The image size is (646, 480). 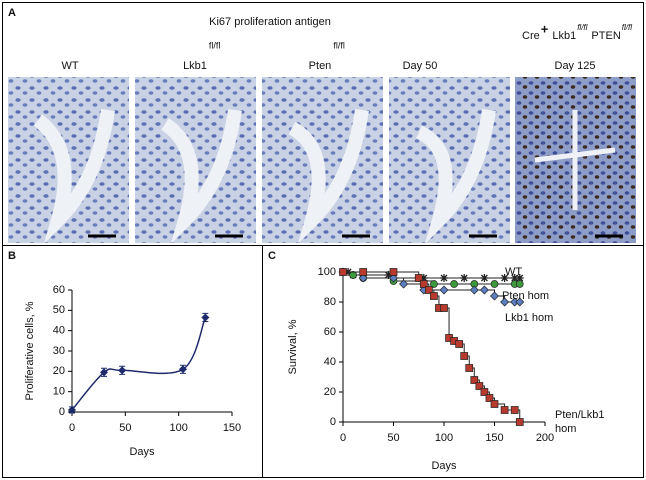 What do you see at coordinates (69, 66) in the screenshot?
I see `column-label: WT` at bounding box center [69, 66].